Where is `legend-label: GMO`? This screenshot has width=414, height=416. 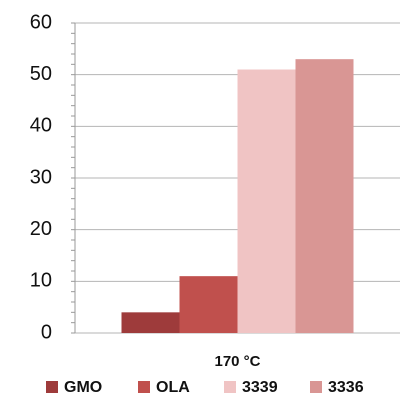
legend-label: GMO is located at coordinates (83, 387).